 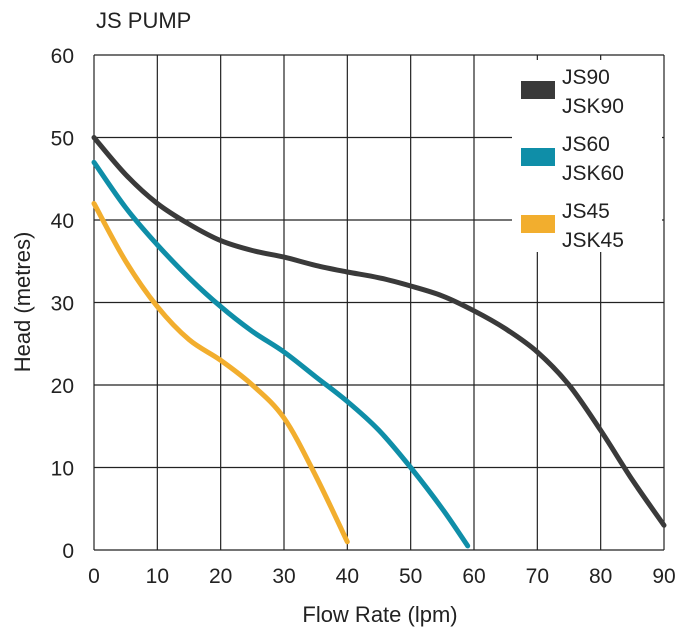 I want to click on x-tick-label: 80, so click(x=600, y=576).